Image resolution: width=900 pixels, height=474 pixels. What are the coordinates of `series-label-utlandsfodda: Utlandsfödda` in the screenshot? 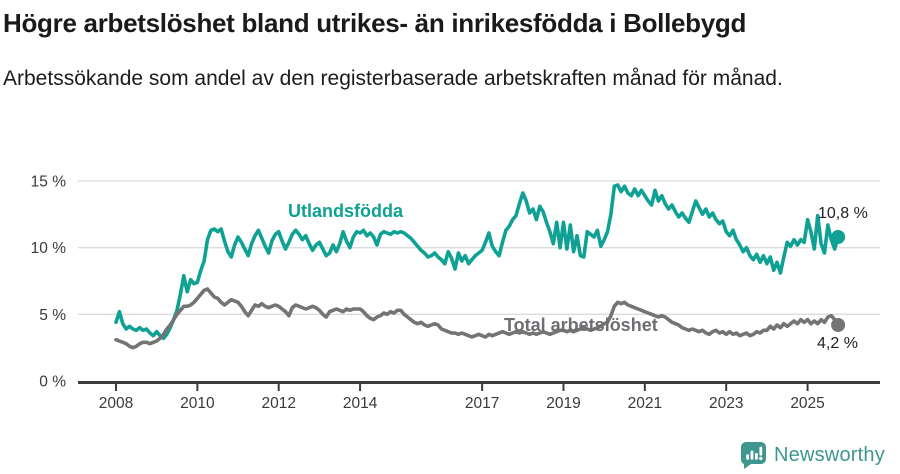 It's located at (345, 211).